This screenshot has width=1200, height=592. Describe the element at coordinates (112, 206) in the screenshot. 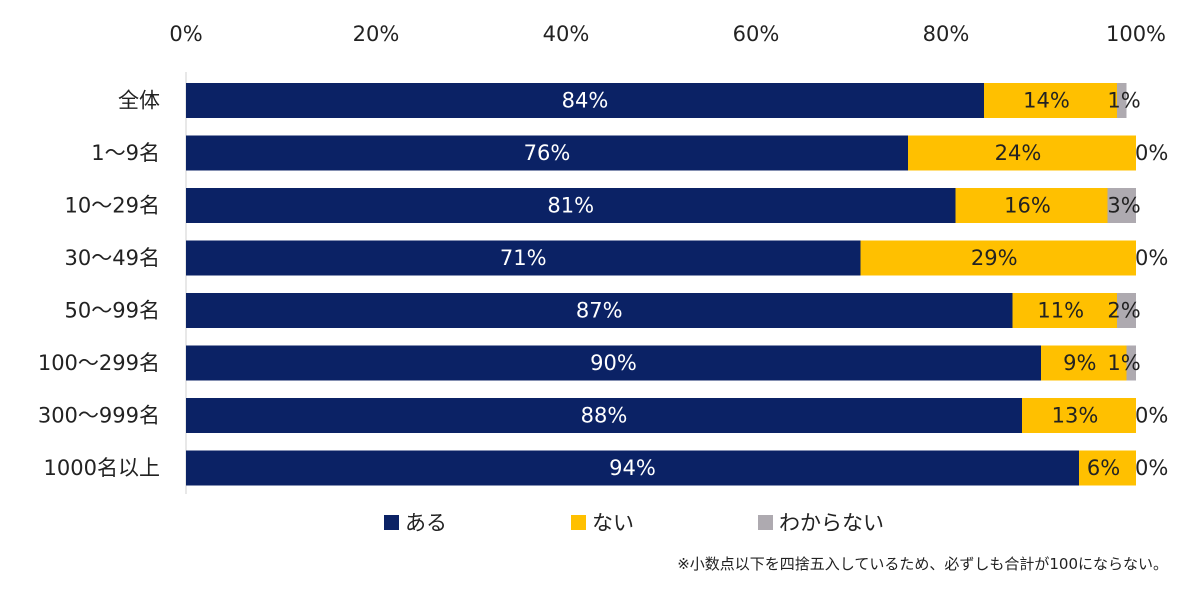

I see `category-label: 10～29名` at that location.